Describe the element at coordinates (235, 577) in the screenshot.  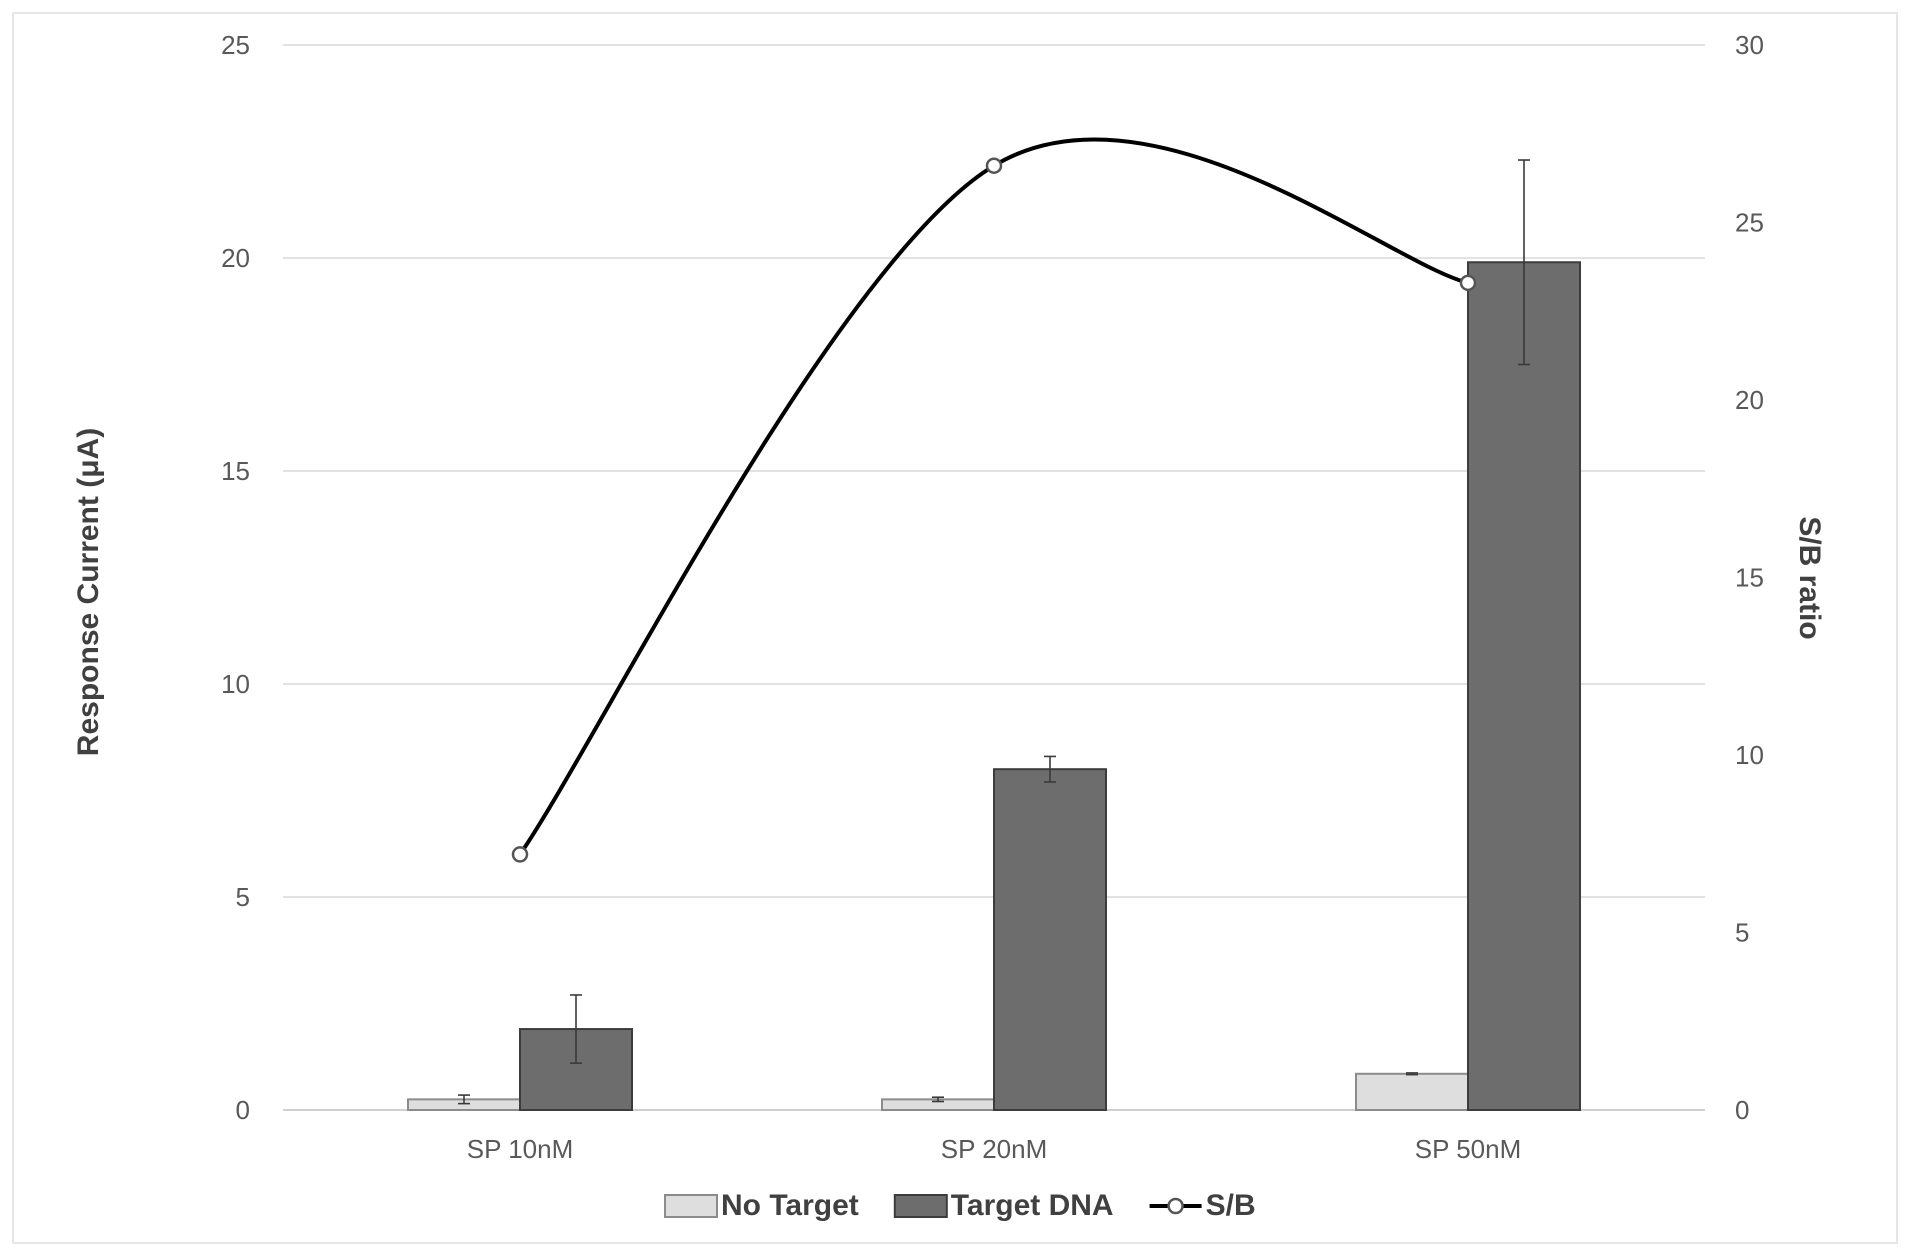
I see `left-axis-ticks: 0 5 10 15 20 25` at that location.